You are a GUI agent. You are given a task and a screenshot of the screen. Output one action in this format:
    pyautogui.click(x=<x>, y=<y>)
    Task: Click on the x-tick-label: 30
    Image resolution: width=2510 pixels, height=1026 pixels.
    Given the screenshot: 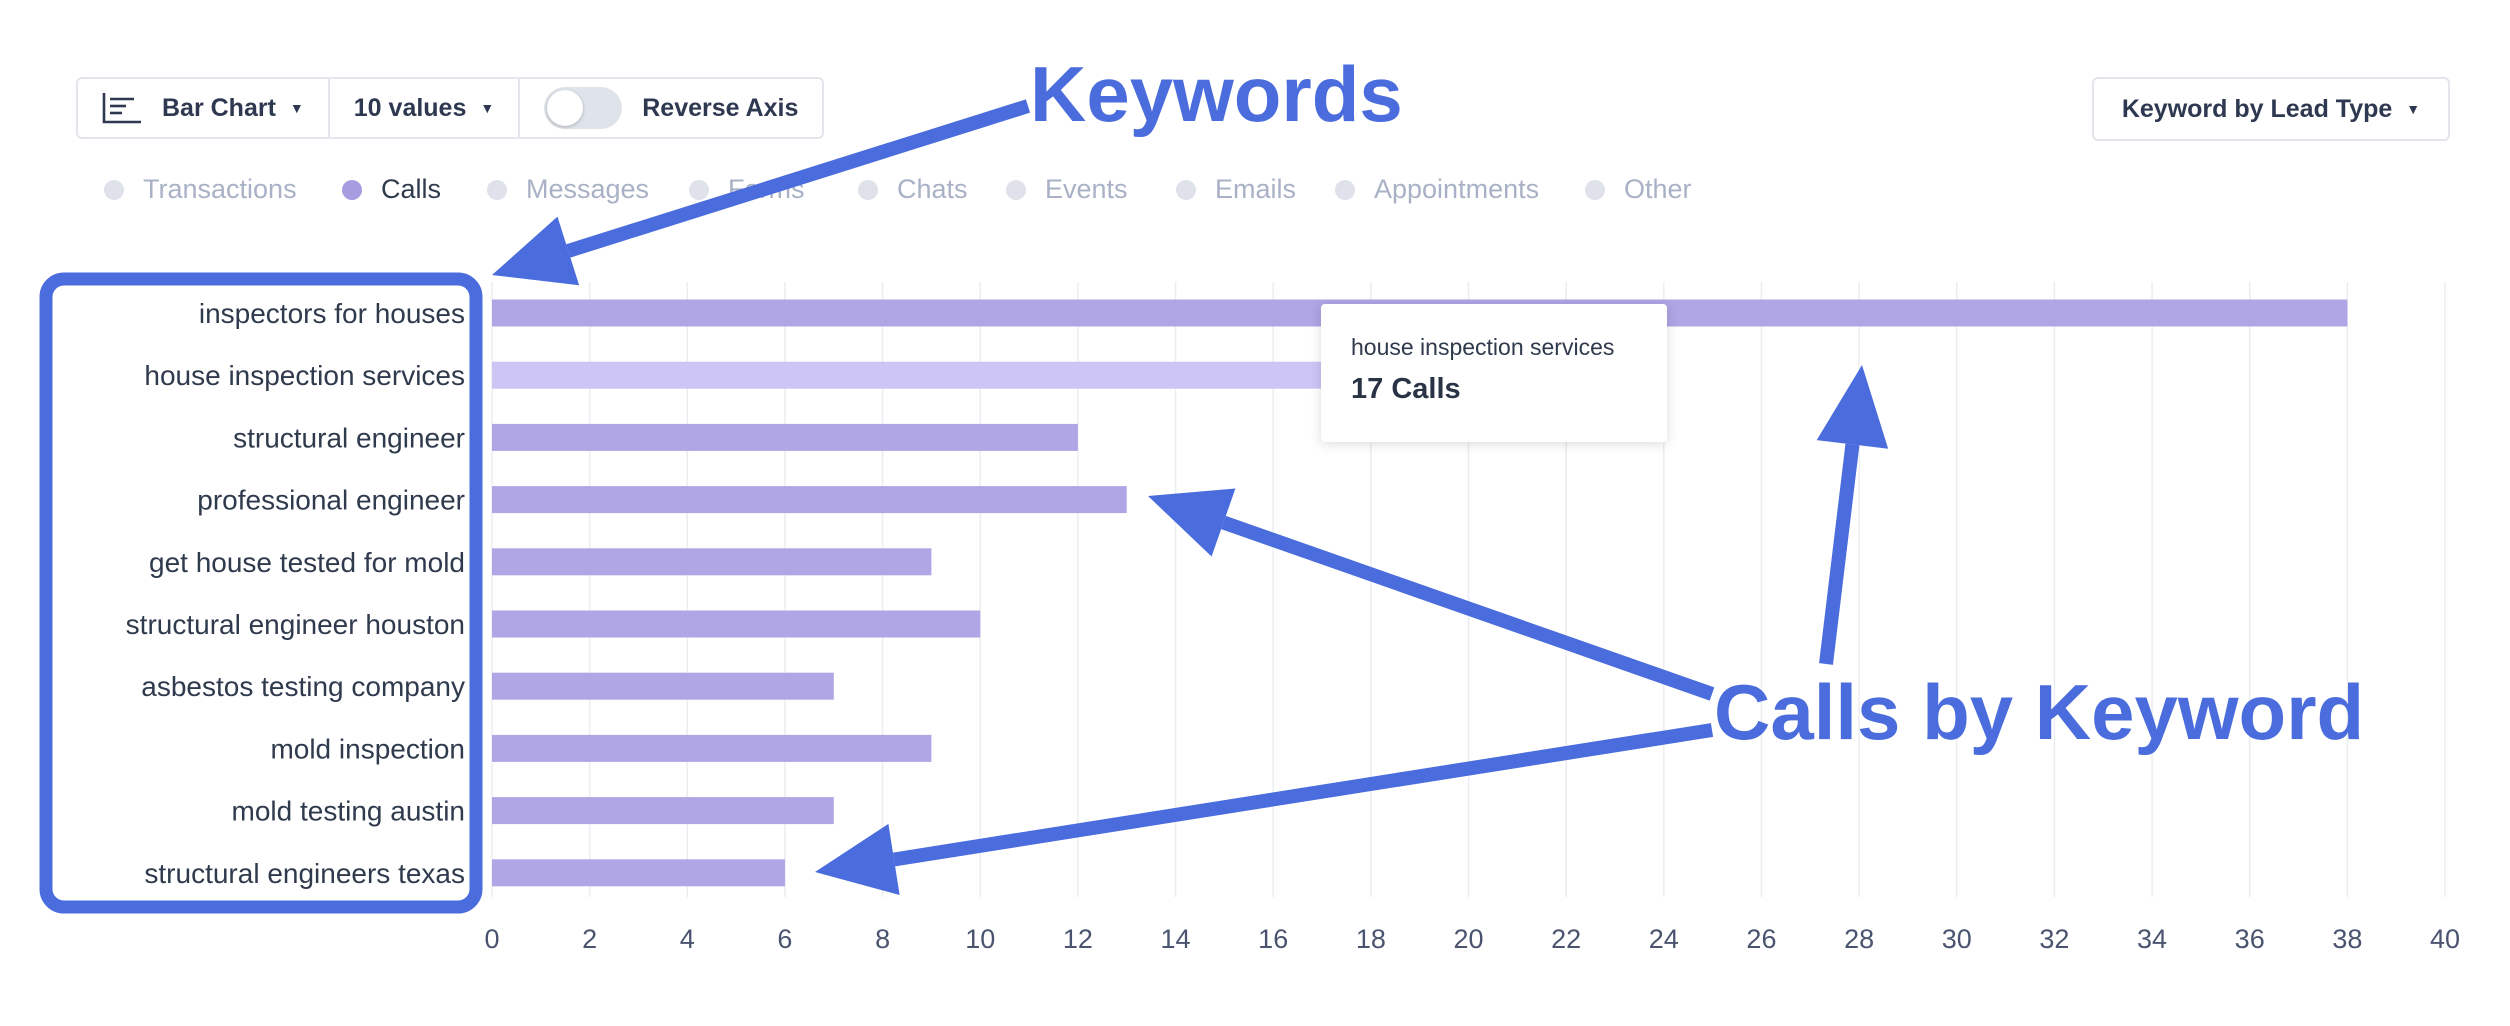 What is the action you would take?
    pyautogui.click(x=1957, y=939)
    